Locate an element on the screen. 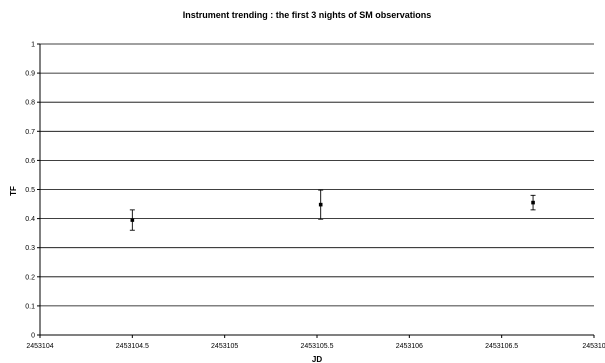  y-tick-label: 1 is located at coordinates (33, 45).